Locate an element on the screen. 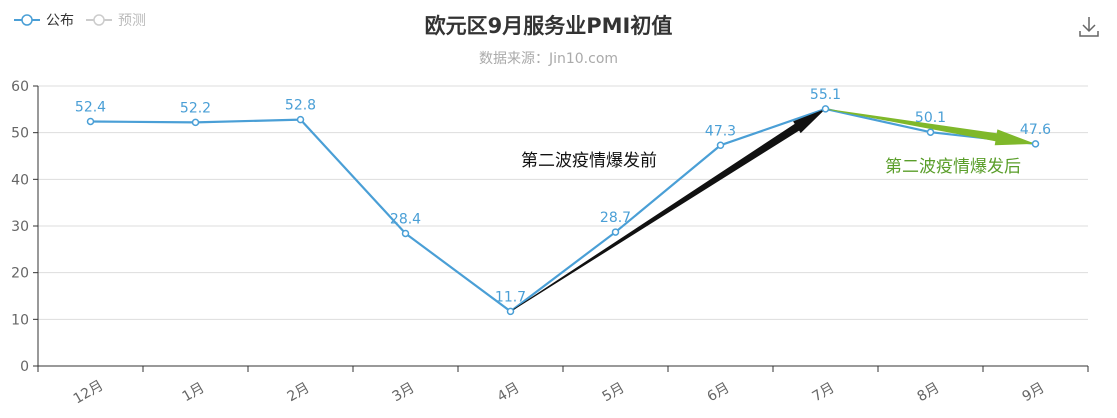 The height and width of the screenshot is (418, 1117). x-tick-label: 7月 is located at coordinates (824, 392).